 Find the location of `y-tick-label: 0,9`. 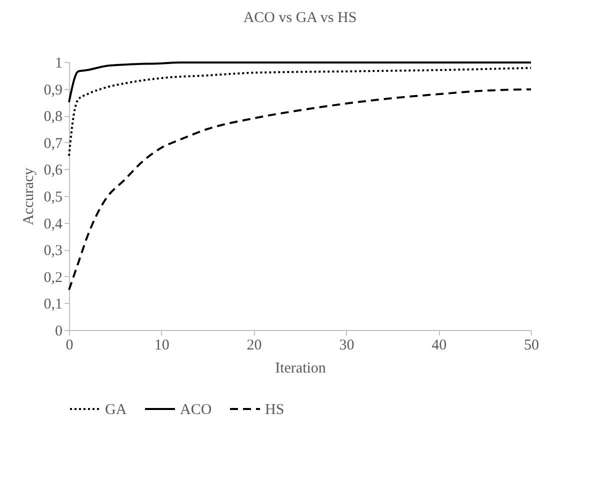

y-tick-label: 0,9 is located at coordinates (53, 90).